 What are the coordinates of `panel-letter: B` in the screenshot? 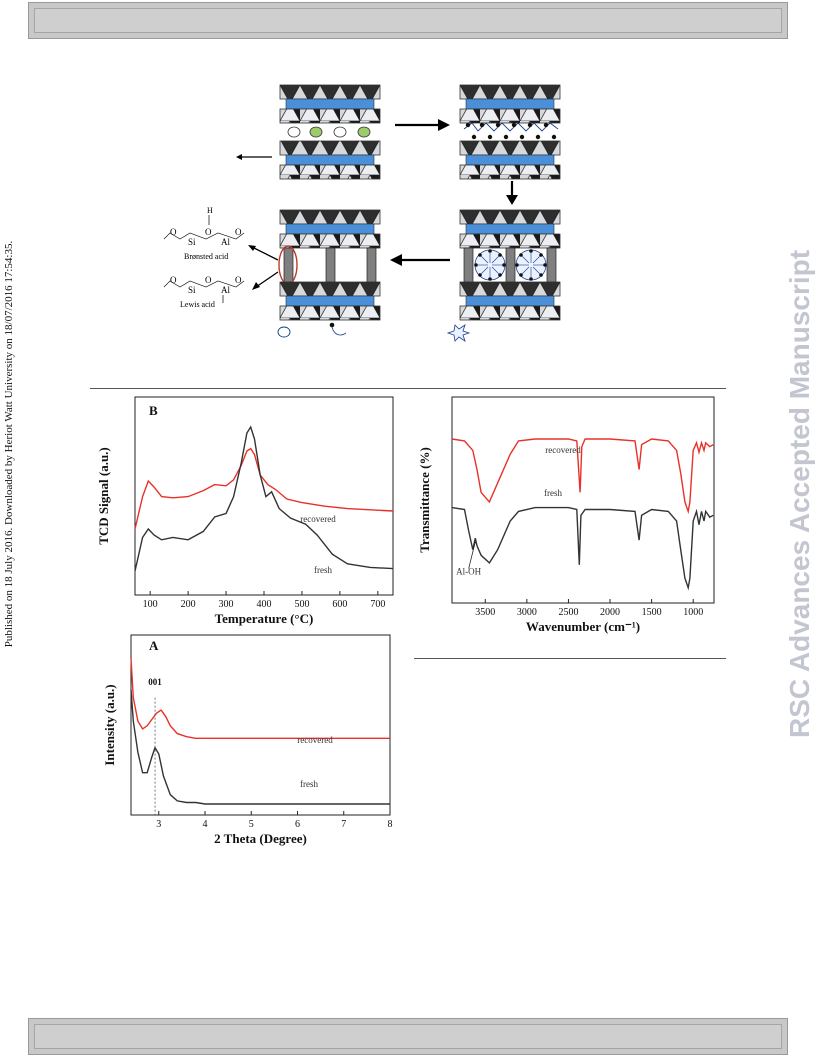 It's located at (153, 410).